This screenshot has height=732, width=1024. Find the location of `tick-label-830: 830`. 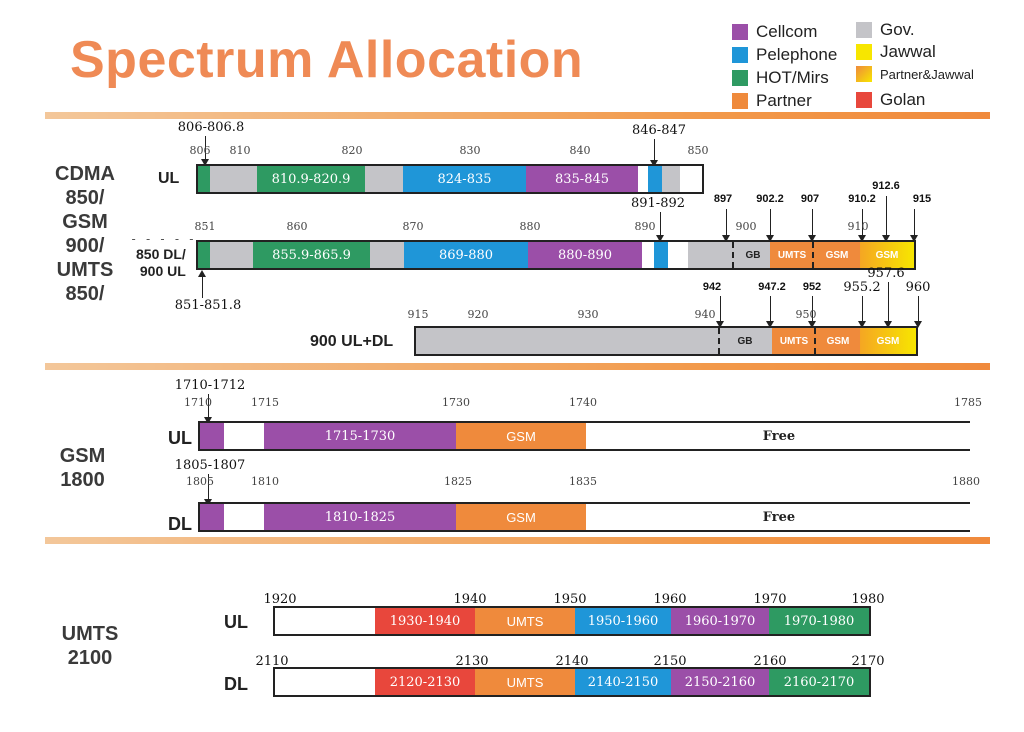

tick-label-830: 830 is located at coordinates (470, 150).